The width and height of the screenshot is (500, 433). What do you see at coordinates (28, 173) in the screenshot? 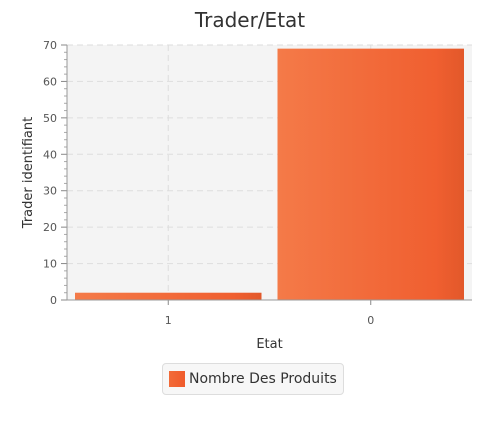
I see `y-axis-label: Trader identifiant` at bounding box center [28, 173].